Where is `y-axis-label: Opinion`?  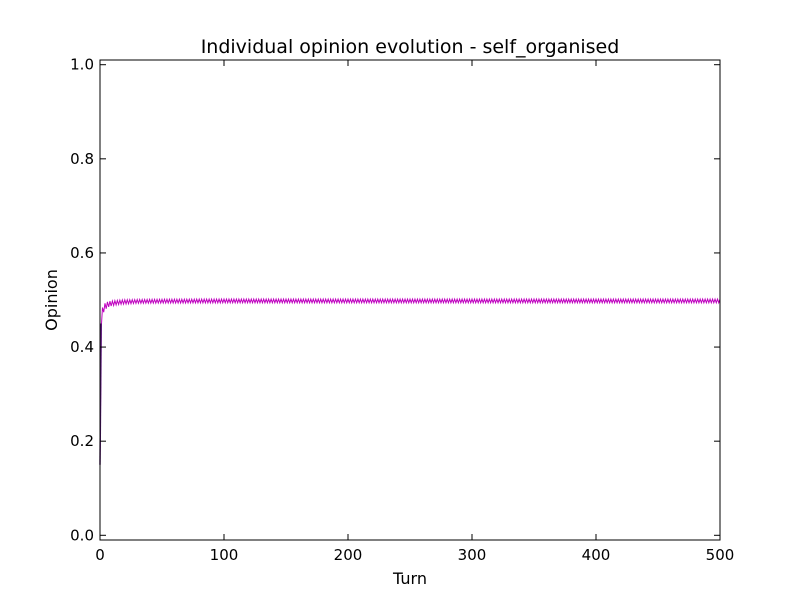
y-axis-label: Opinion is located at coordinates (51, 300).